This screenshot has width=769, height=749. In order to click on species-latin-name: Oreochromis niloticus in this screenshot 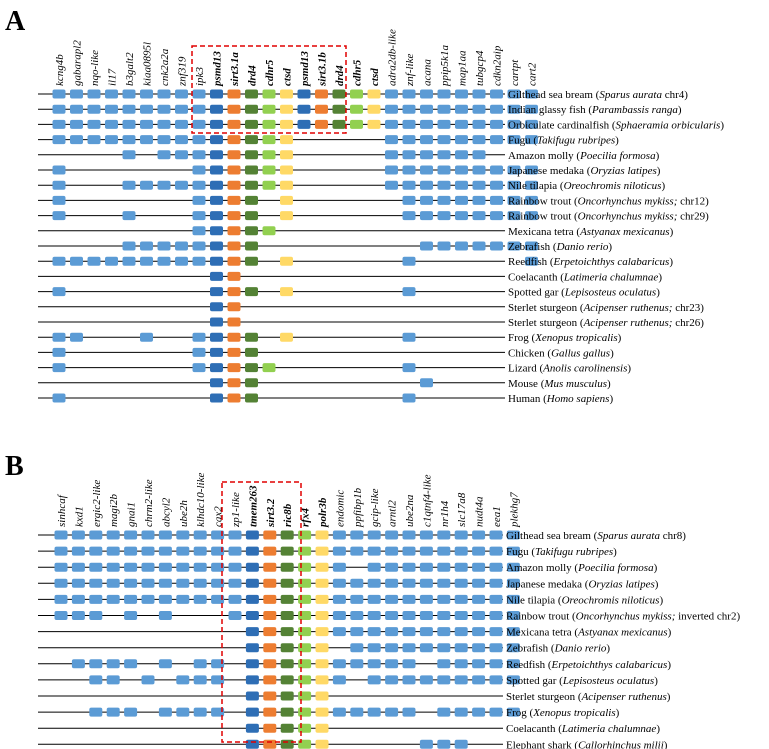, I will do `click(613, 186)`.